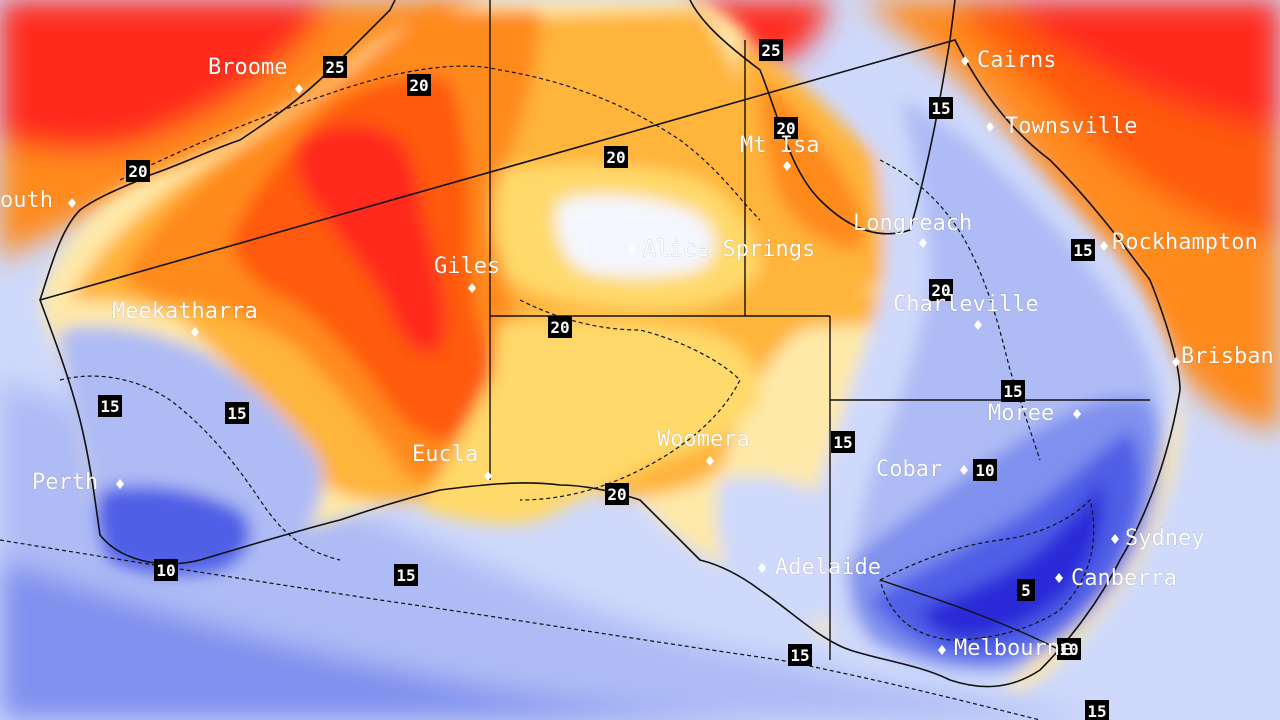 Image resolution: width=1280 pixels, height=720 pixels. I want to click on contour-20-north, so click(440, 143).